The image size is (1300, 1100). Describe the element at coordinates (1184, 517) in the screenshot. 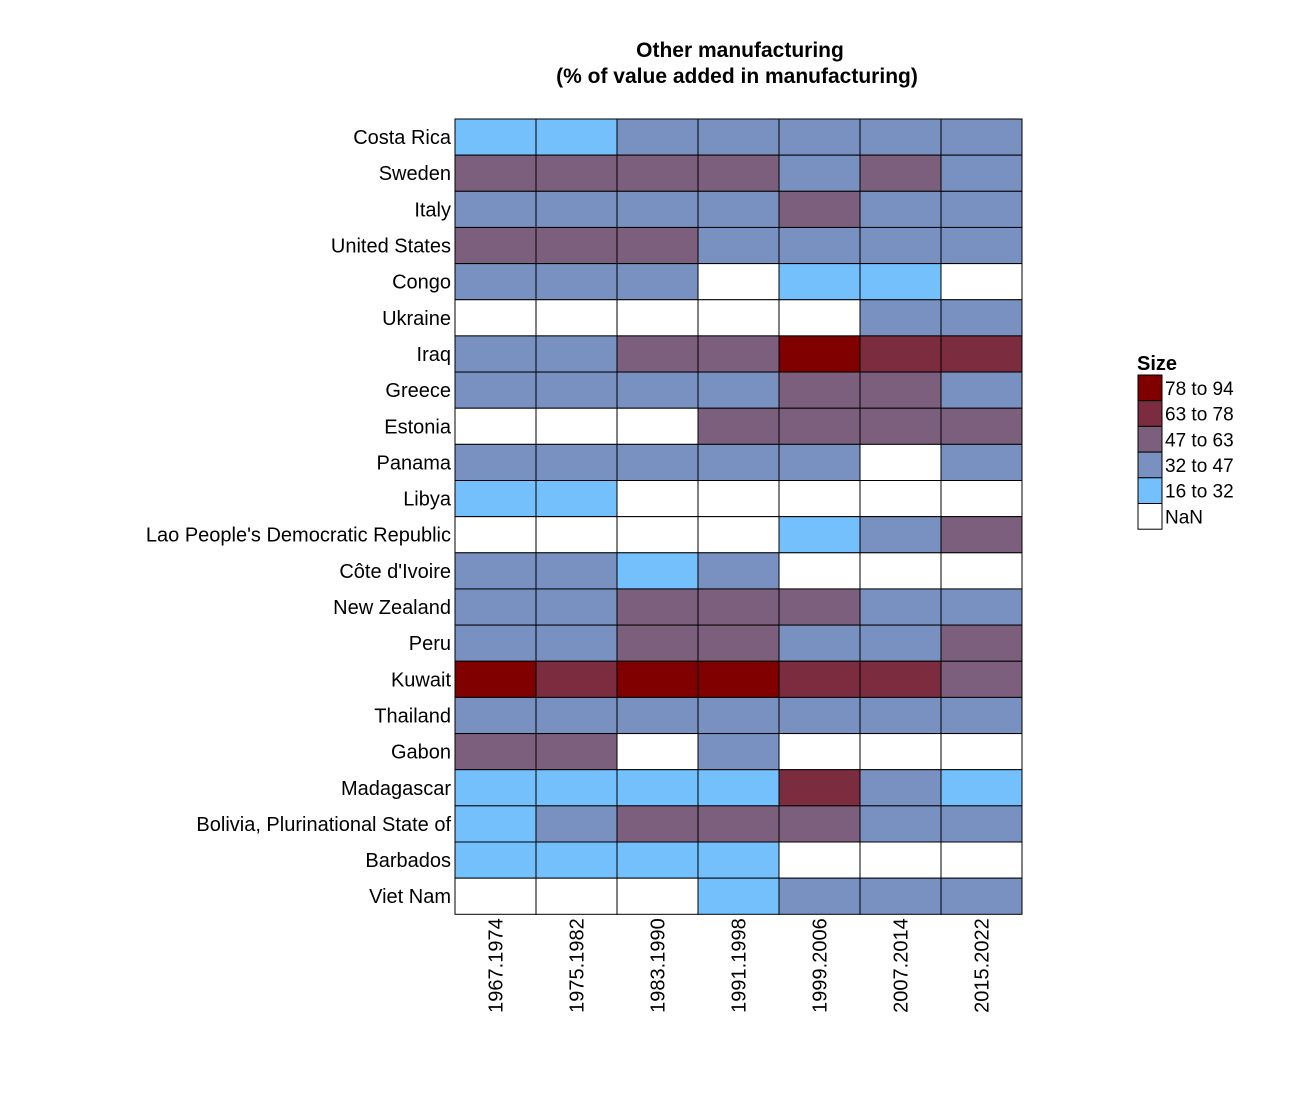

I see `legend-label: NaN` at that location.